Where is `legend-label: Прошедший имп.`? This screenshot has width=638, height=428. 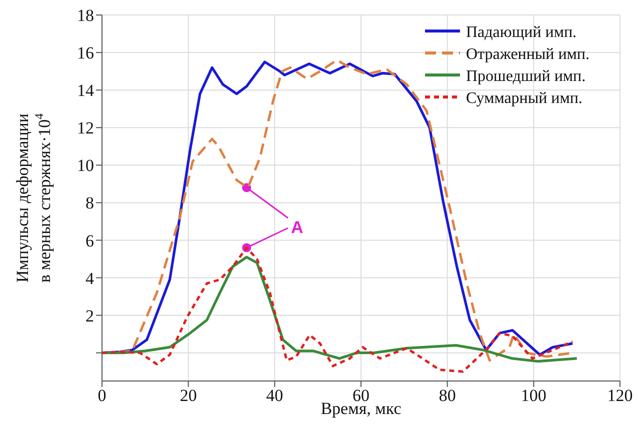 legend-label: Прошедший имп. is located at coordinates (526, 76).